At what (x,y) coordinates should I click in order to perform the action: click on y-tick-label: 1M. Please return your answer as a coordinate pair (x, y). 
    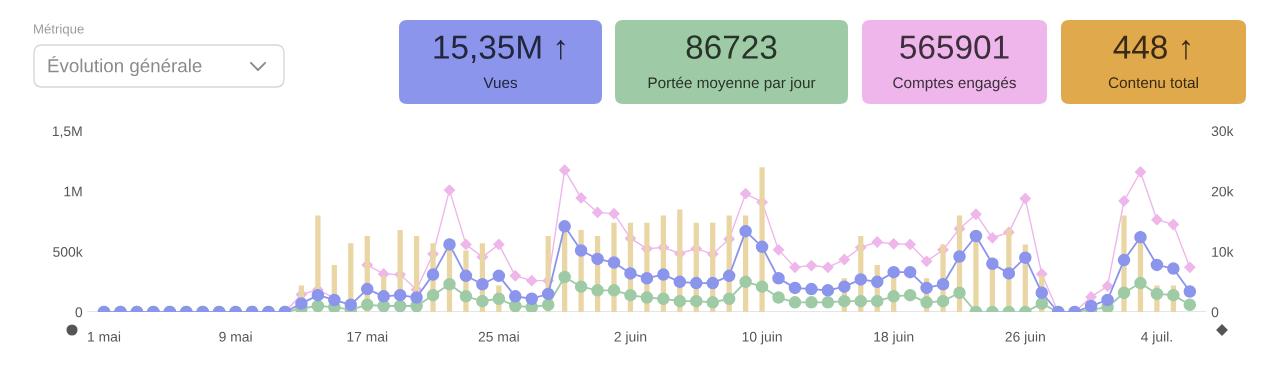
    Looking at the image, I should click on (73, 191).